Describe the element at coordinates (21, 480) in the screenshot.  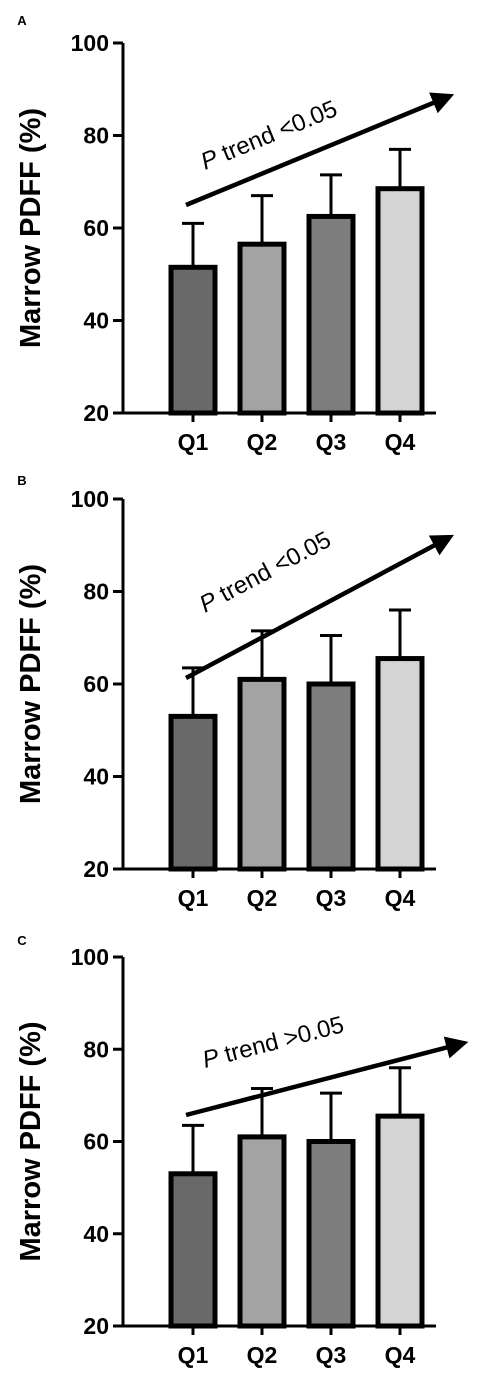
I see `panel-letter: B` at that location.